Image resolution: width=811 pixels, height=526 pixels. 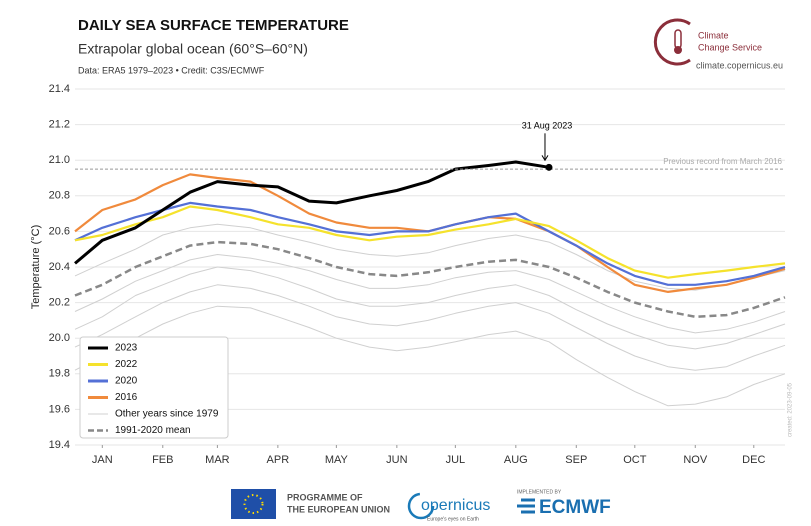 I want to click on x-tick-label: SEP, so click(x=576, y=460).